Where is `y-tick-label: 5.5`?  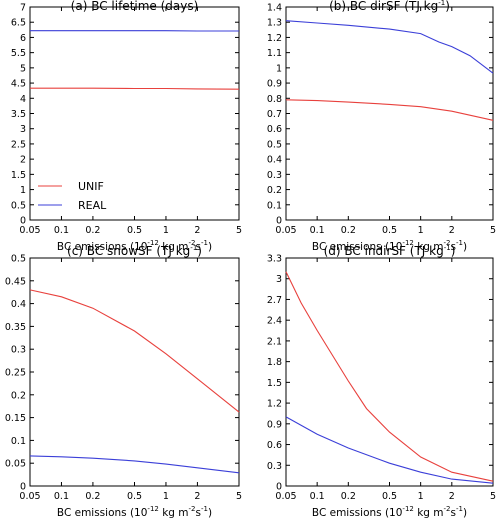
y-tick-label: 5.5 is located at coordinates (18, 53).